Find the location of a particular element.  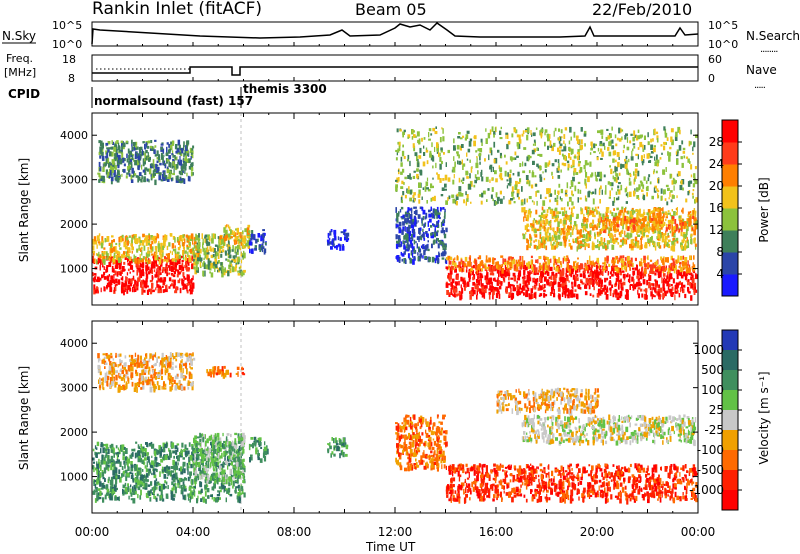

nsky-tick-top: 10^5 is located at coordinates (67, 25).